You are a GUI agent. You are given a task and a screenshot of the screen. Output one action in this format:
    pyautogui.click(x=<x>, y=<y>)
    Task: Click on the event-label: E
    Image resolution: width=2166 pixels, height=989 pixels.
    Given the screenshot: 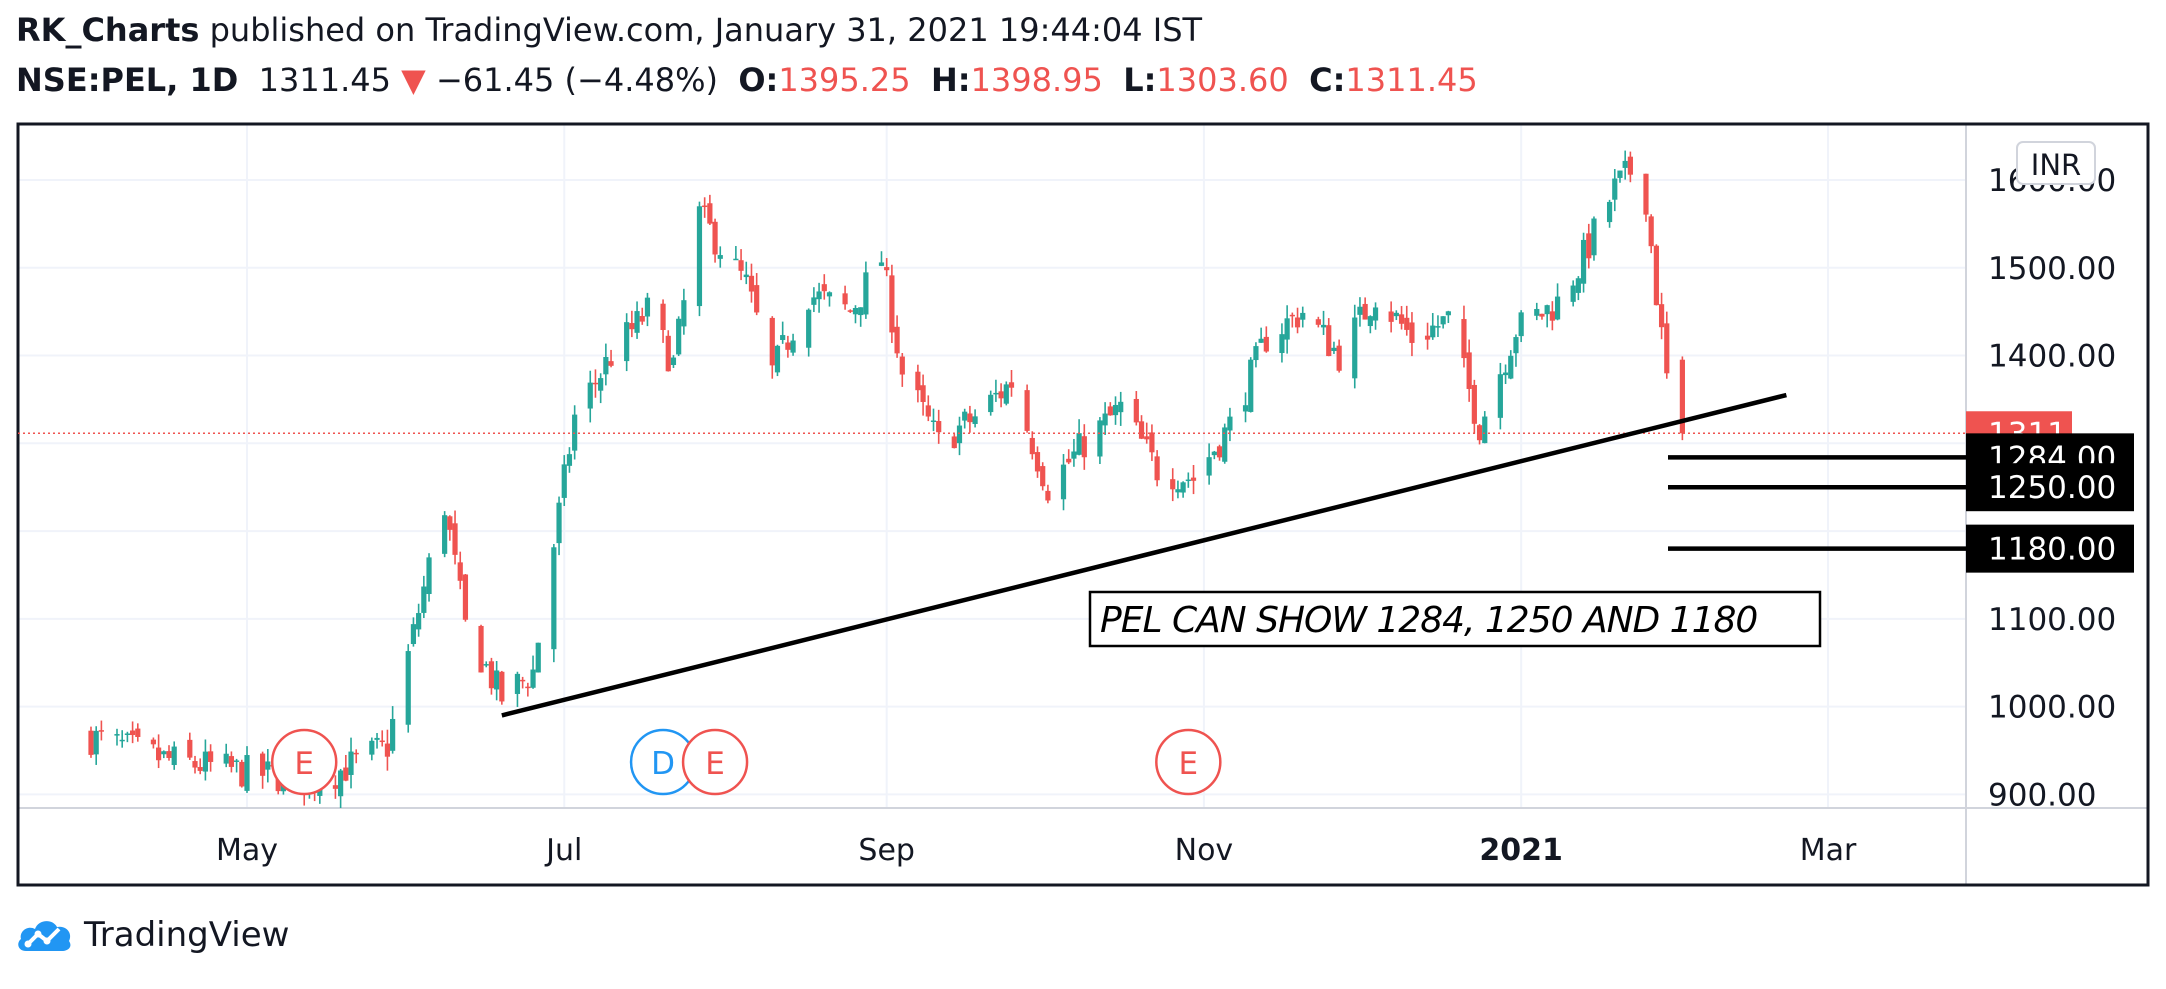 What is the action you would take?
    pyautogui.click(x=715, y=764)
    